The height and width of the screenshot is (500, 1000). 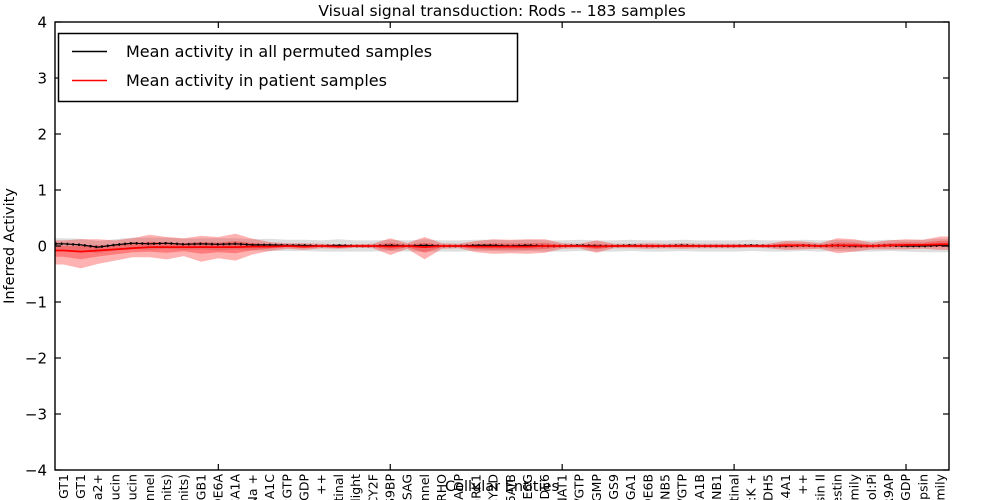 What do you see at coordinates (200, 487) in the screenshot?
I see `x-category-label: CNGB1` at bounding box center [200, 487].